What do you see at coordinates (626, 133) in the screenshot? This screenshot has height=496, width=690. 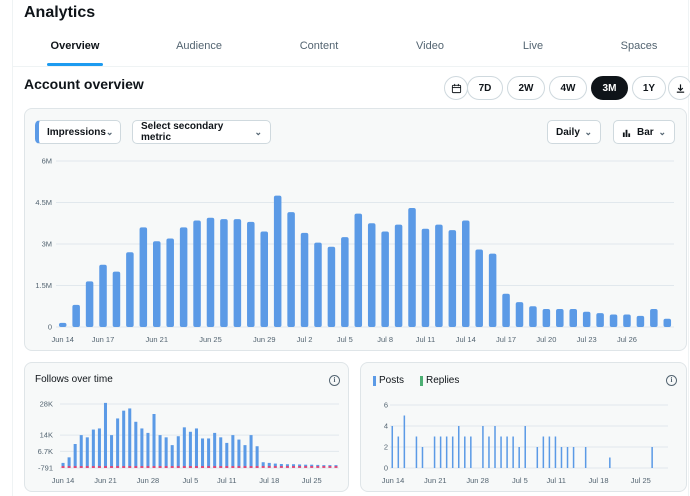 I see `bar-chart-icon` at bounding box center [626, 133].